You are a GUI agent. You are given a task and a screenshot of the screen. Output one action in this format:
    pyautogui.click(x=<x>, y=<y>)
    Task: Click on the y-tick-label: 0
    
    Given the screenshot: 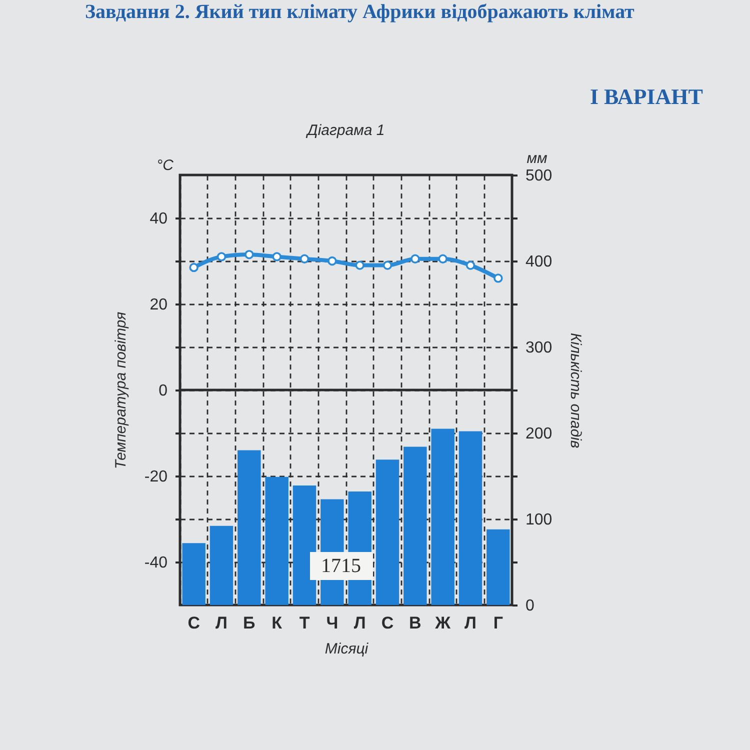 What is the action you would take?
    pyautogui.click(x=163, y=391)
    